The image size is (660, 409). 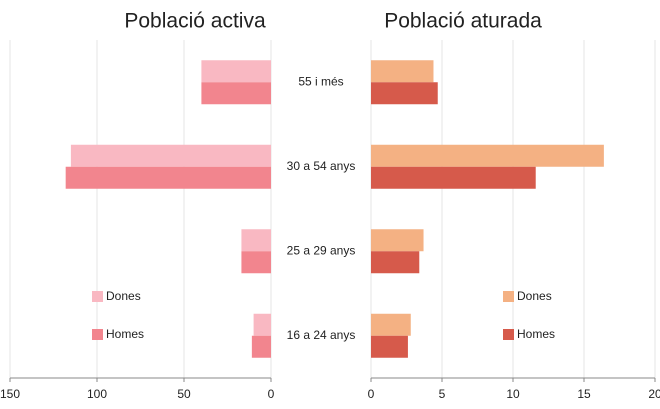 What do you see at coordinates (584, 394) in the screenshot?
I see `x-tick-label: 15` at bounding box center [584, 394].